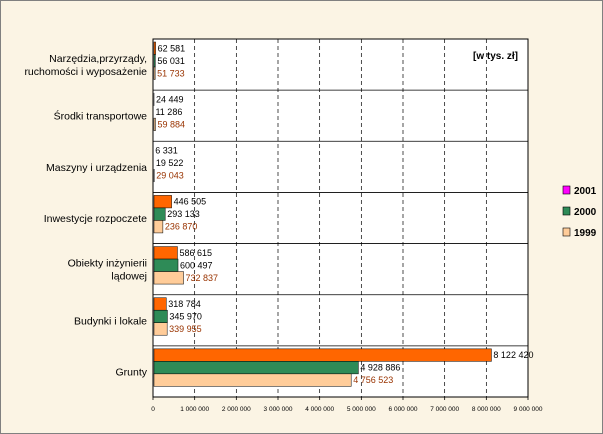 The image size is (603, 434). I want to click on x-tick-label: 6 000 000, so click(403, 409).